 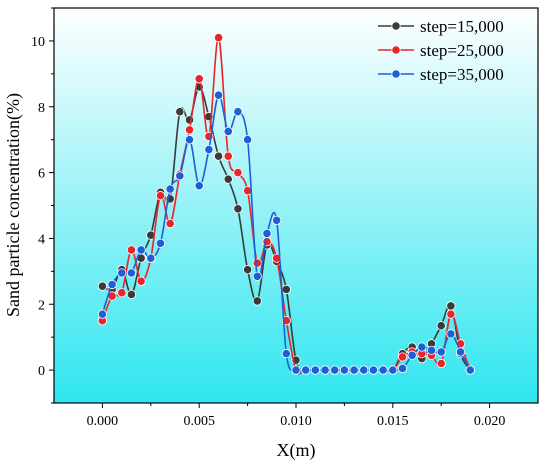 I want to click on x-axis-ticks: 0.000 0.005 0.010 0.015 0.020, so click(x=296, y=416).